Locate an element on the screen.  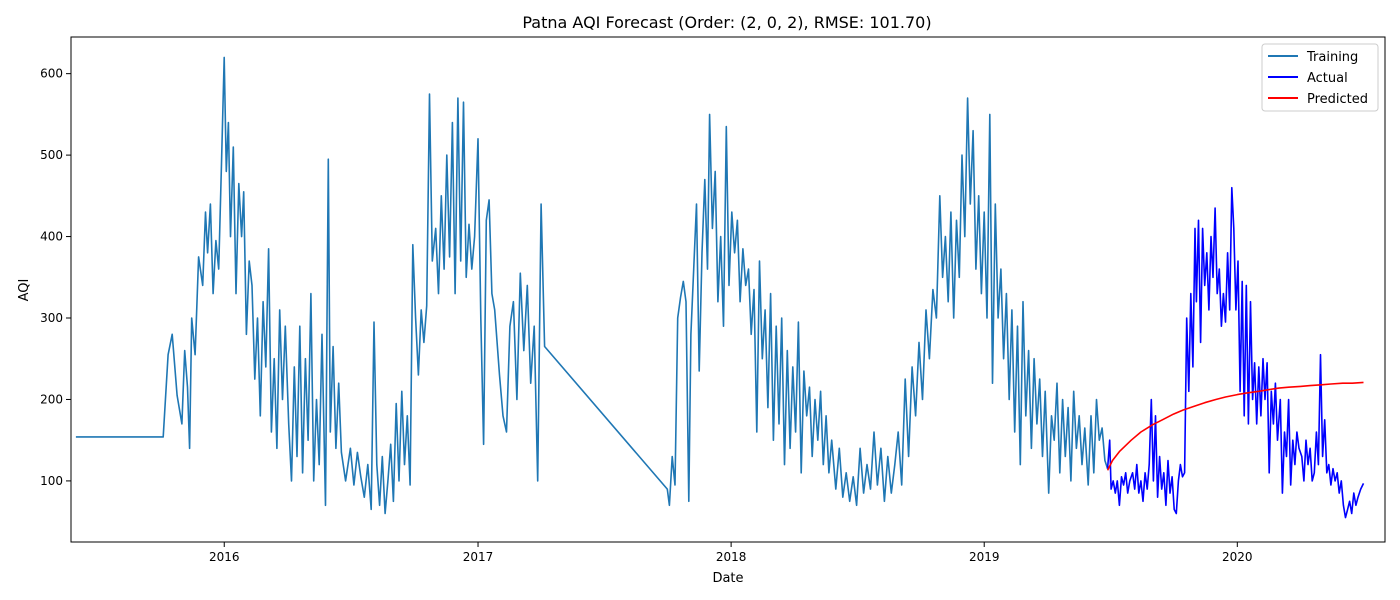
y-tick-label: 100 is located at coordinates (51, 481).